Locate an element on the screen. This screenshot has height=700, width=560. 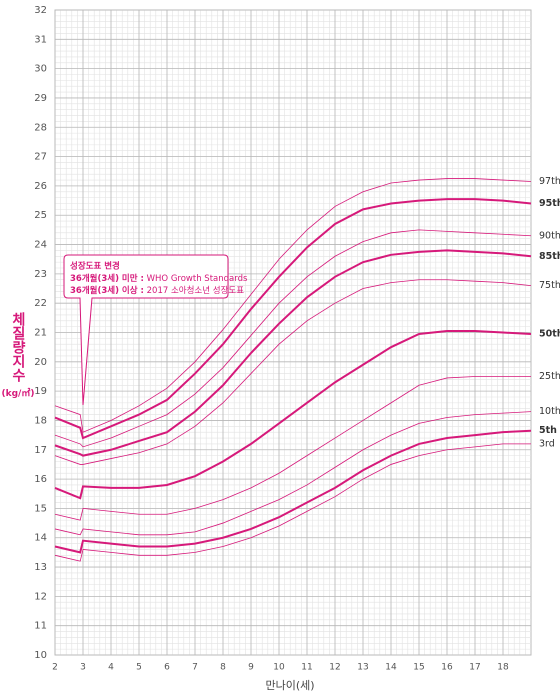
y-tick-label: 24 is located at coordinates (40, 245).